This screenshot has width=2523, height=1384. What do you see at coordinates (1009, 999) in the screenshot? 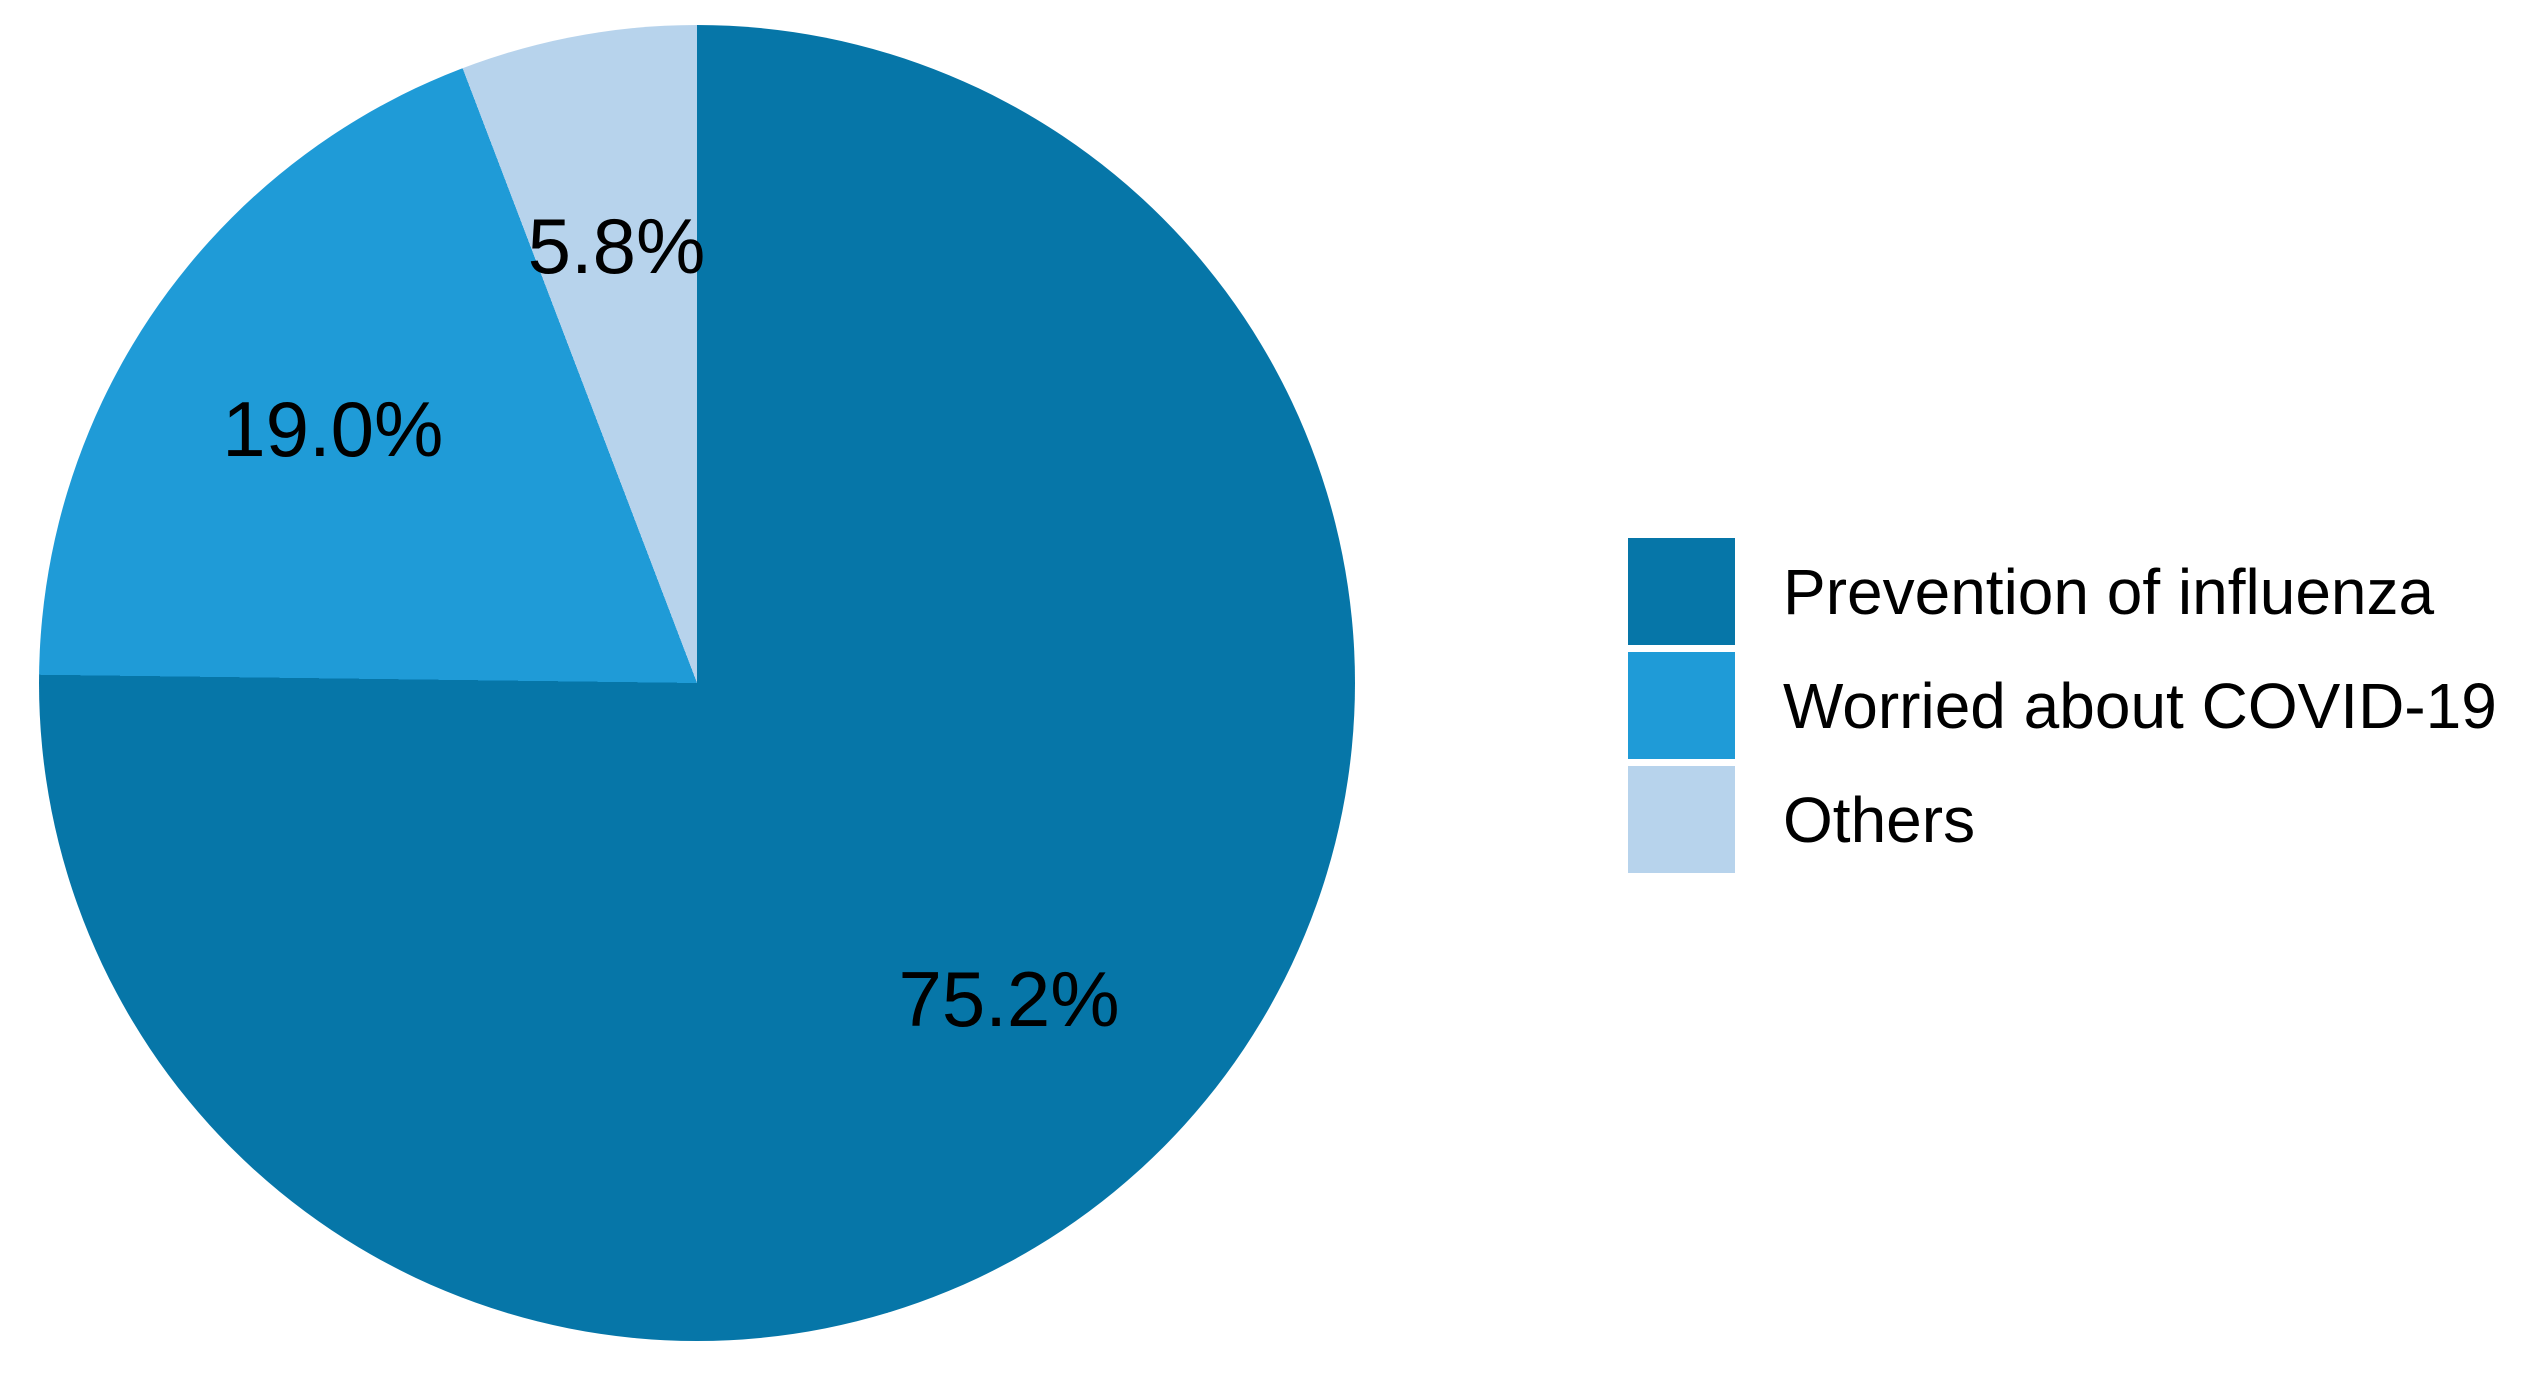
I see `slice-label: 75.2%` at bounding box center [1009, 999].